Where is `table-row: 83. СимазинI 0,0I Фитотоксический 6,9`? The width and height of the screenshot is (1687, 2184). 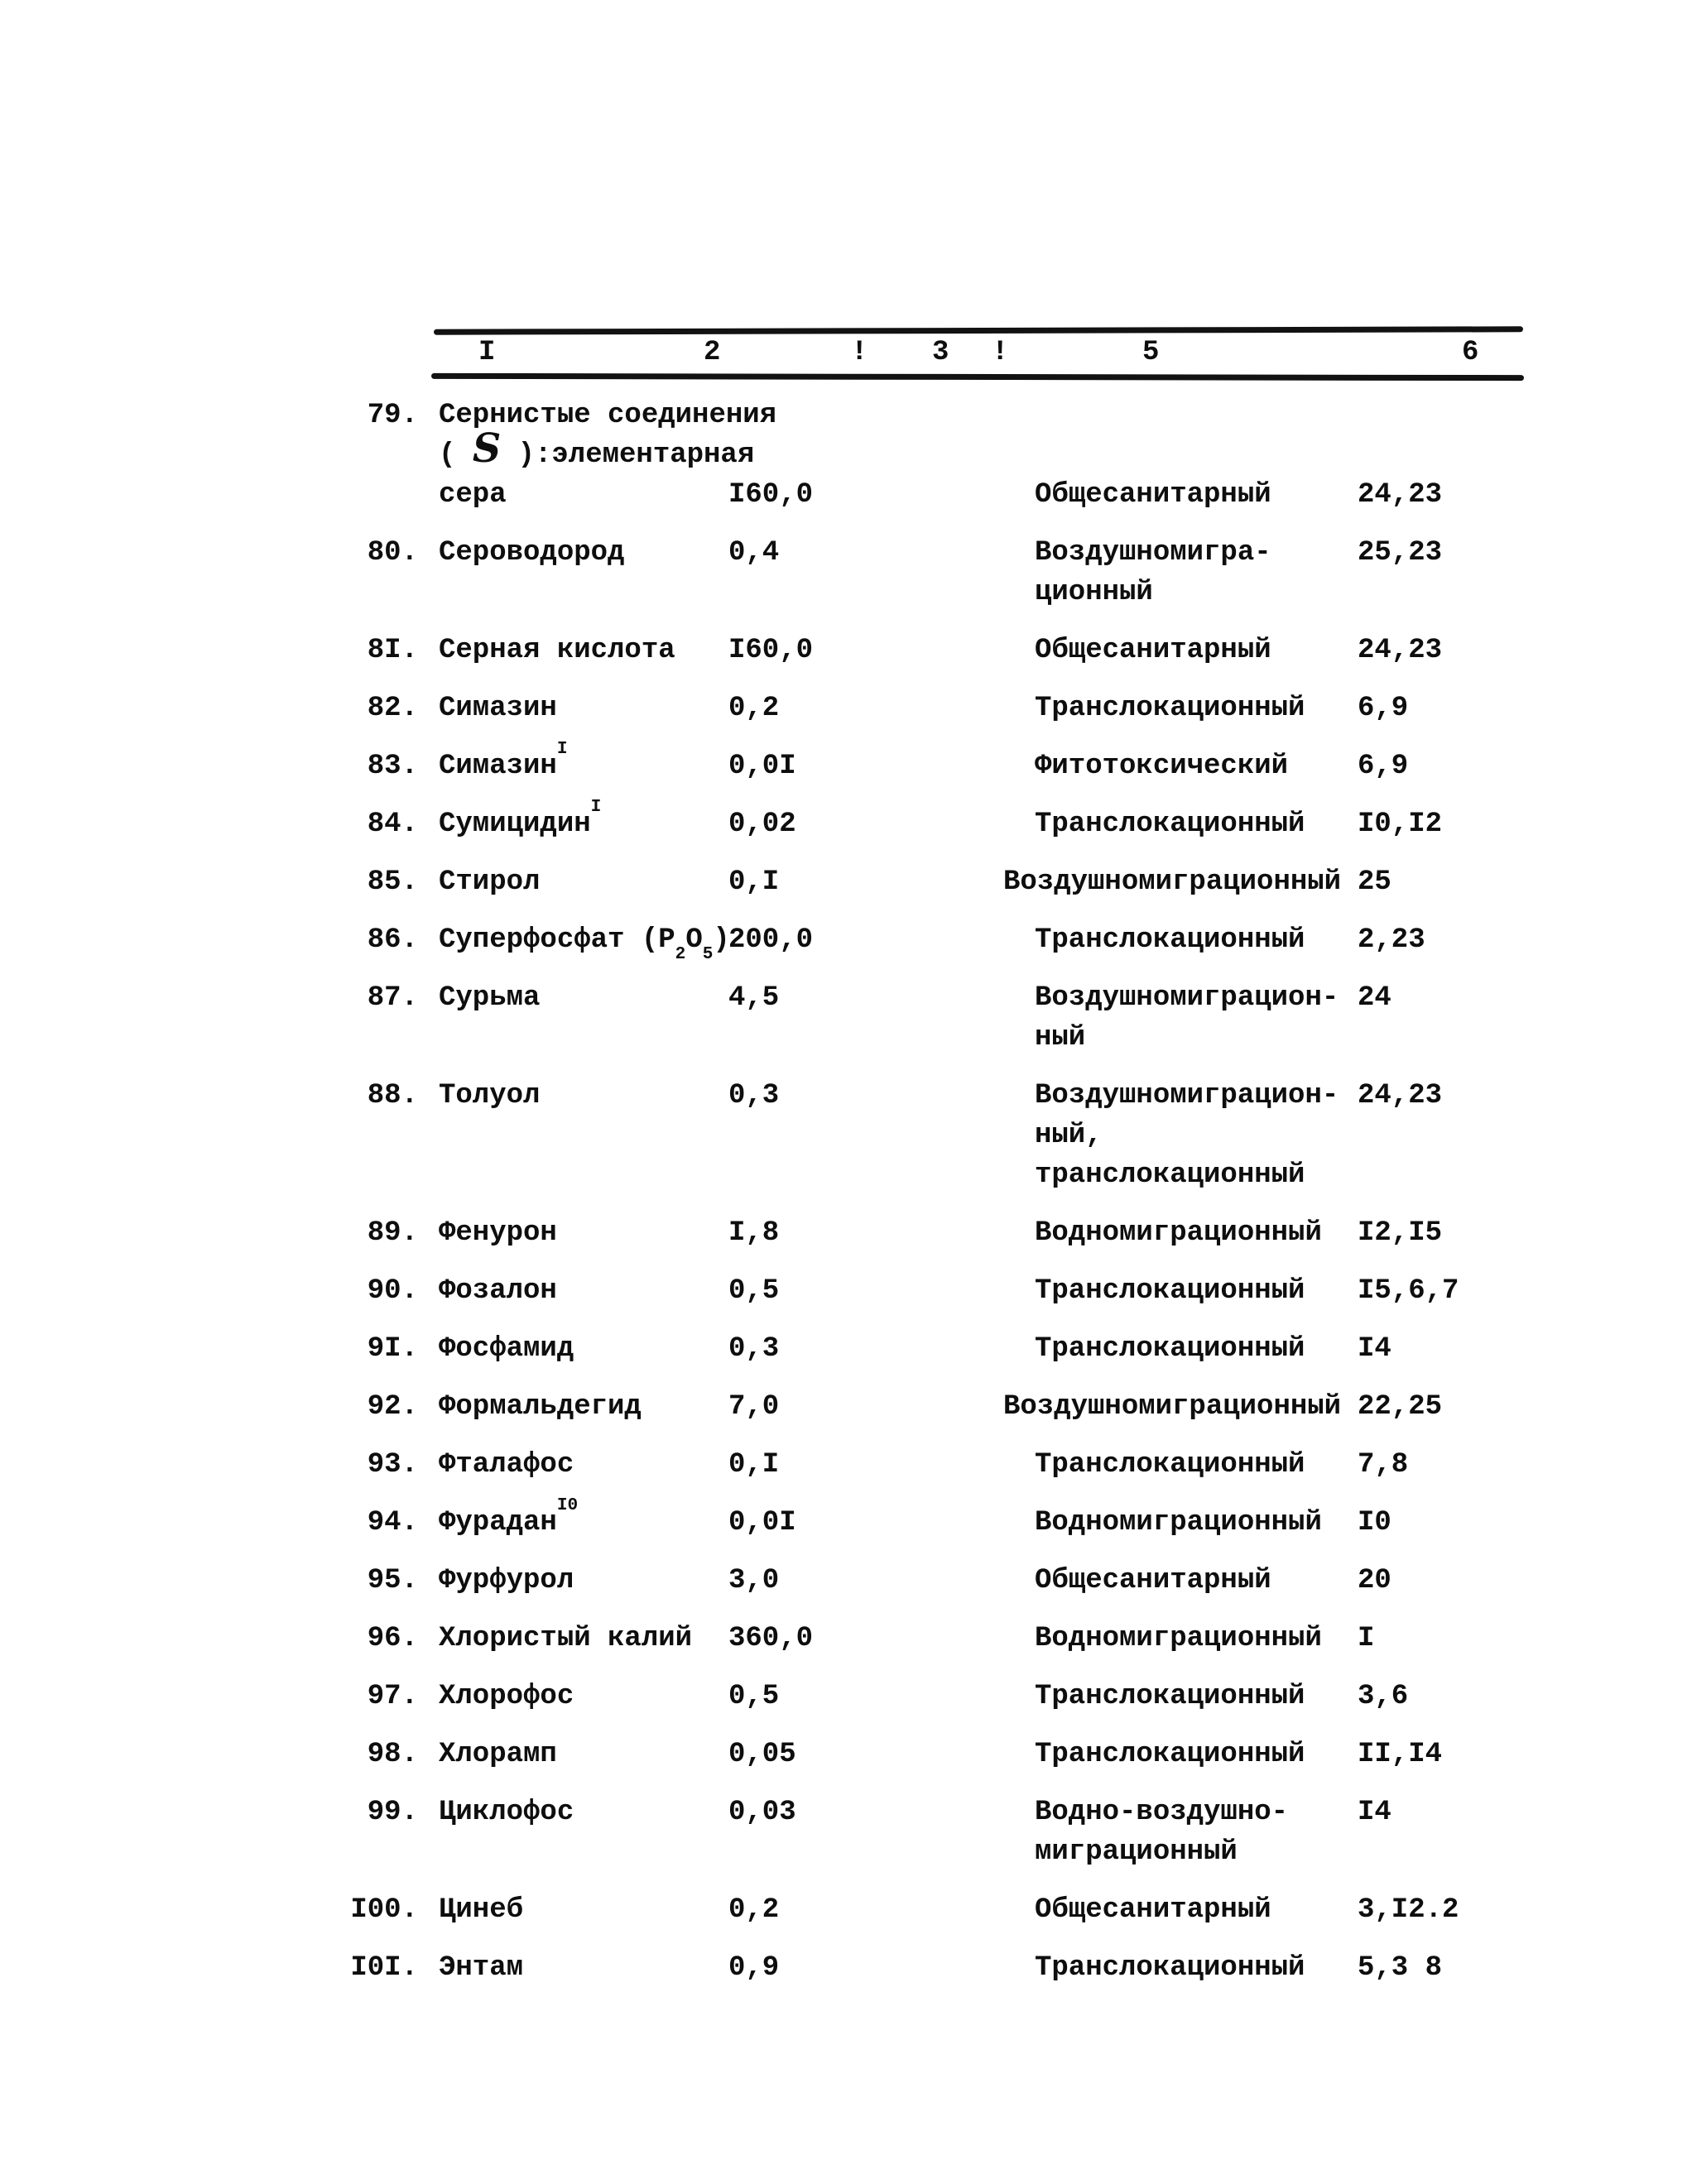 table-row: 83. СимазинI 0,0I Фитотоксический 6,9 is located at coordinates (976, 762).